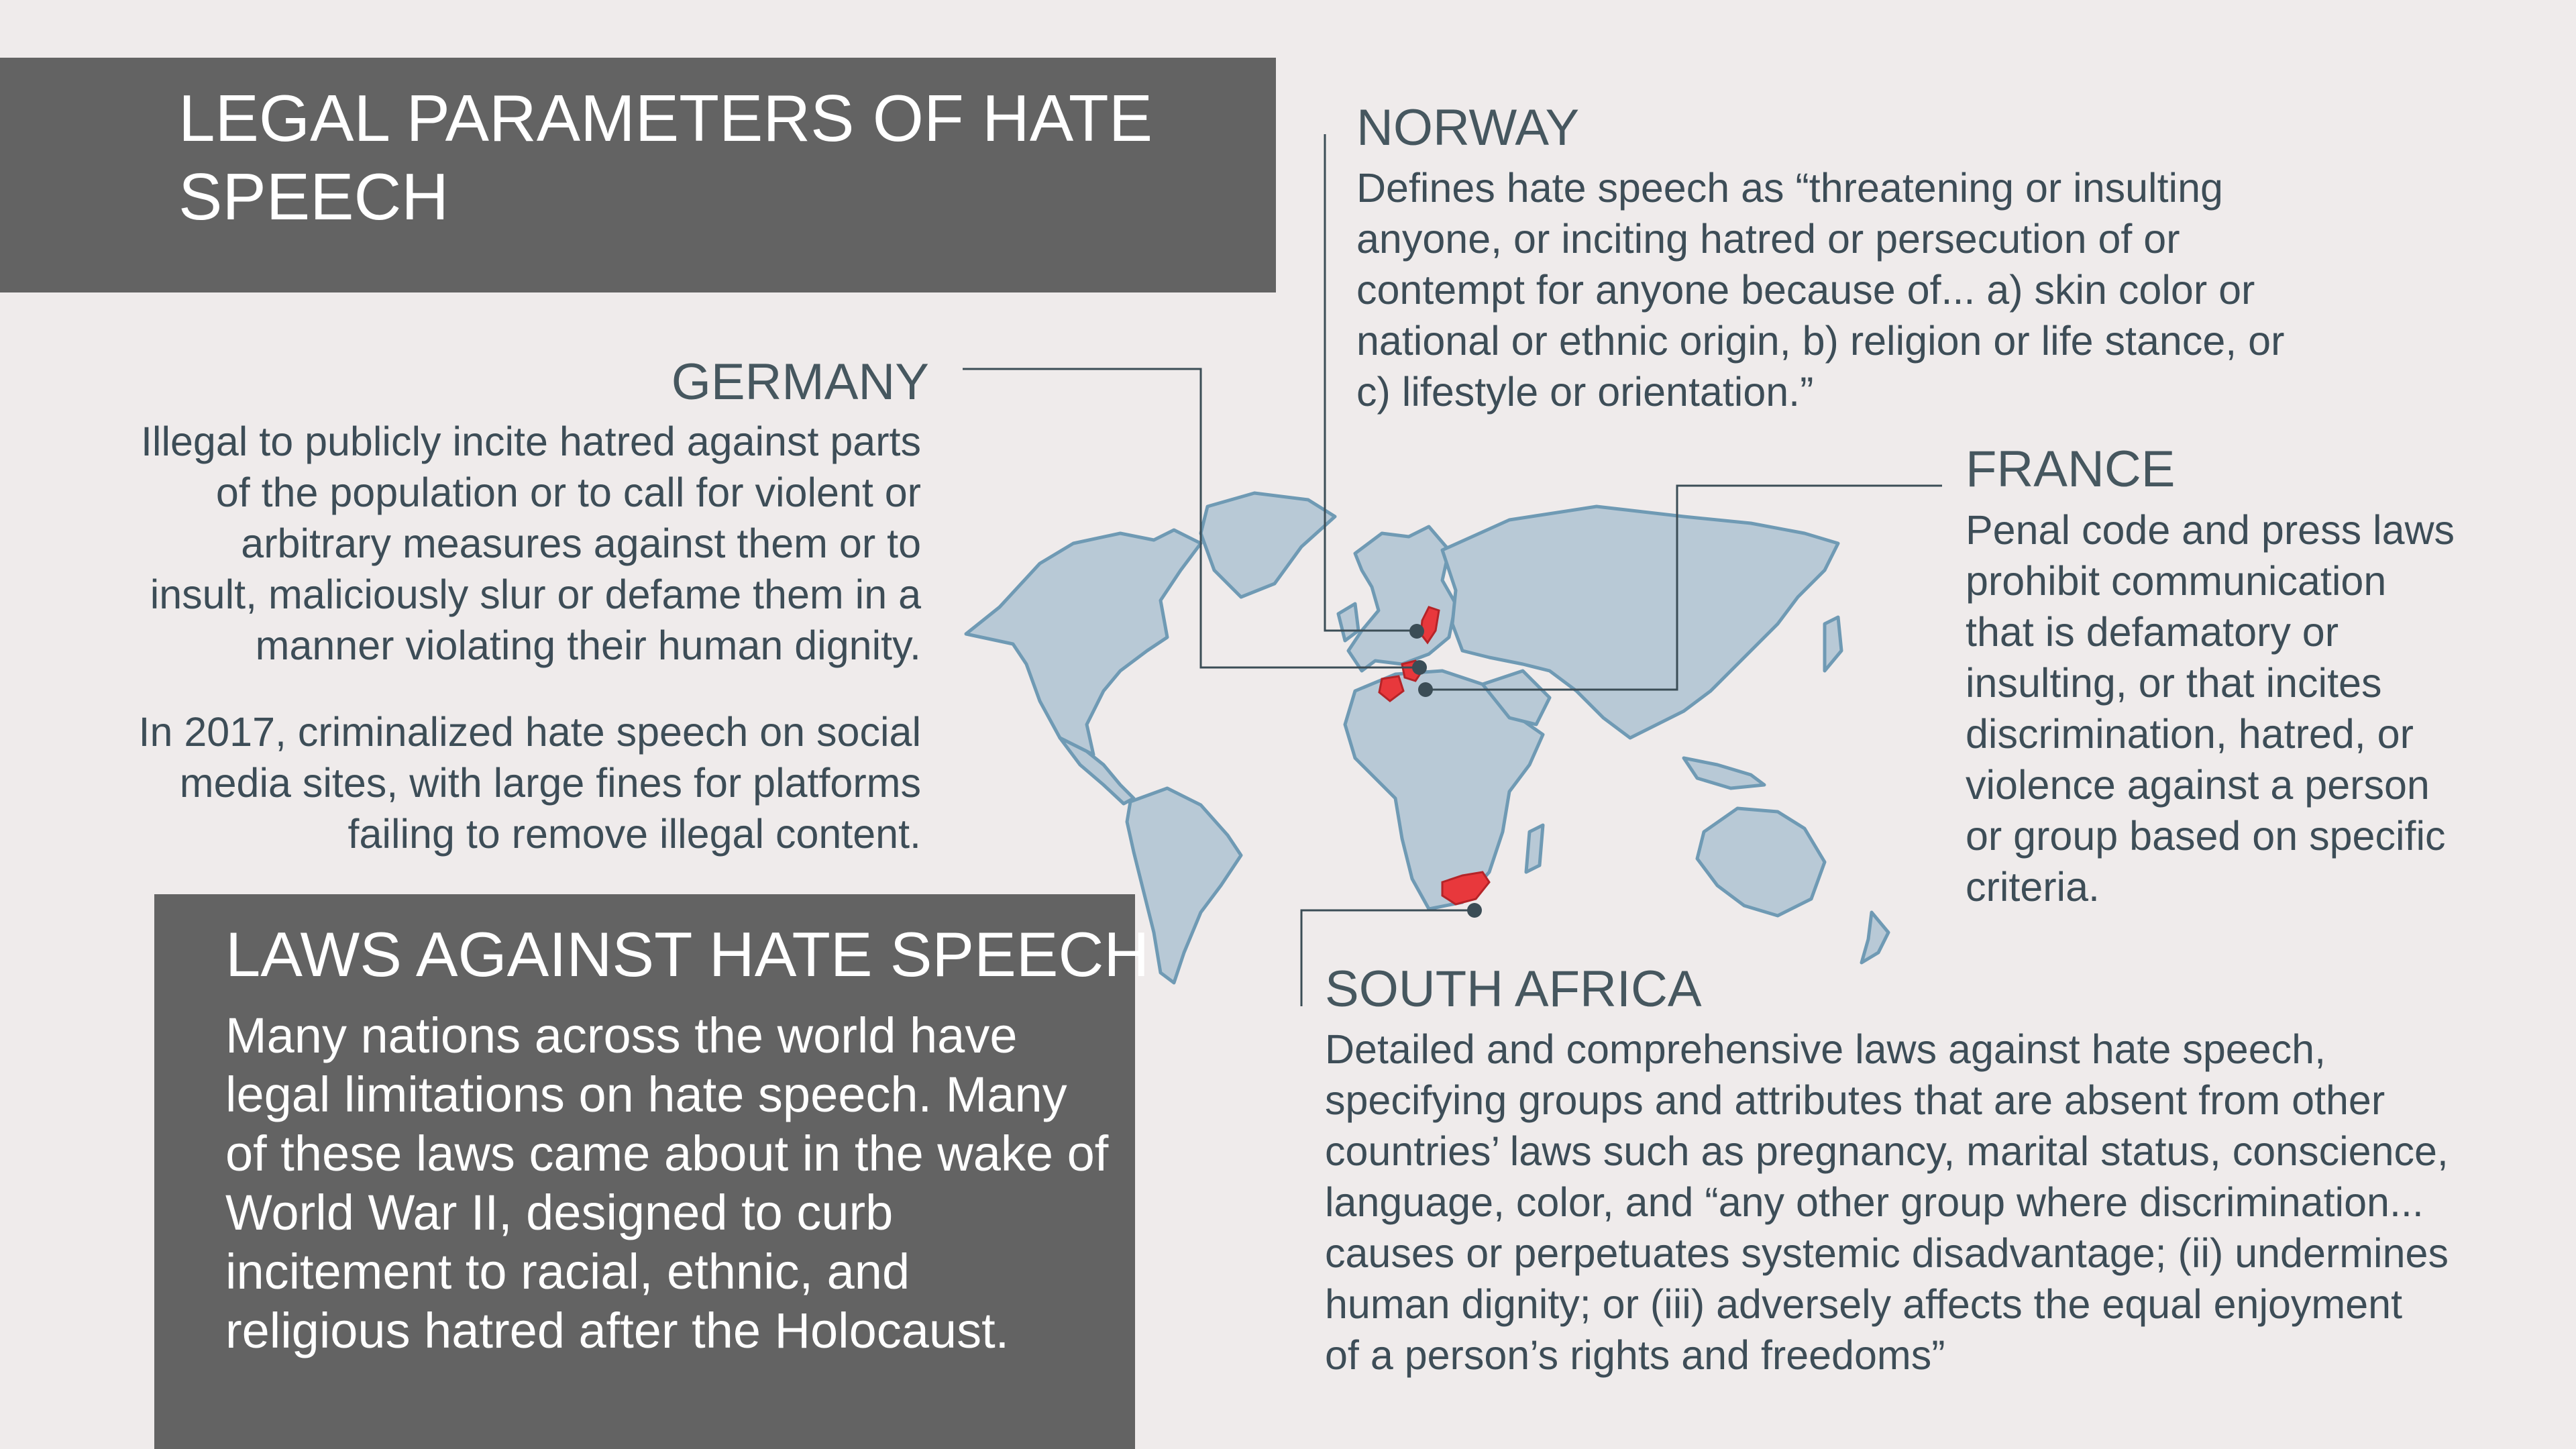 The height and width of the screenshot is (1449, 2576). Describe the element at coordinates (1391, 688) in the screenshot. I see `france-highlight` at that location.